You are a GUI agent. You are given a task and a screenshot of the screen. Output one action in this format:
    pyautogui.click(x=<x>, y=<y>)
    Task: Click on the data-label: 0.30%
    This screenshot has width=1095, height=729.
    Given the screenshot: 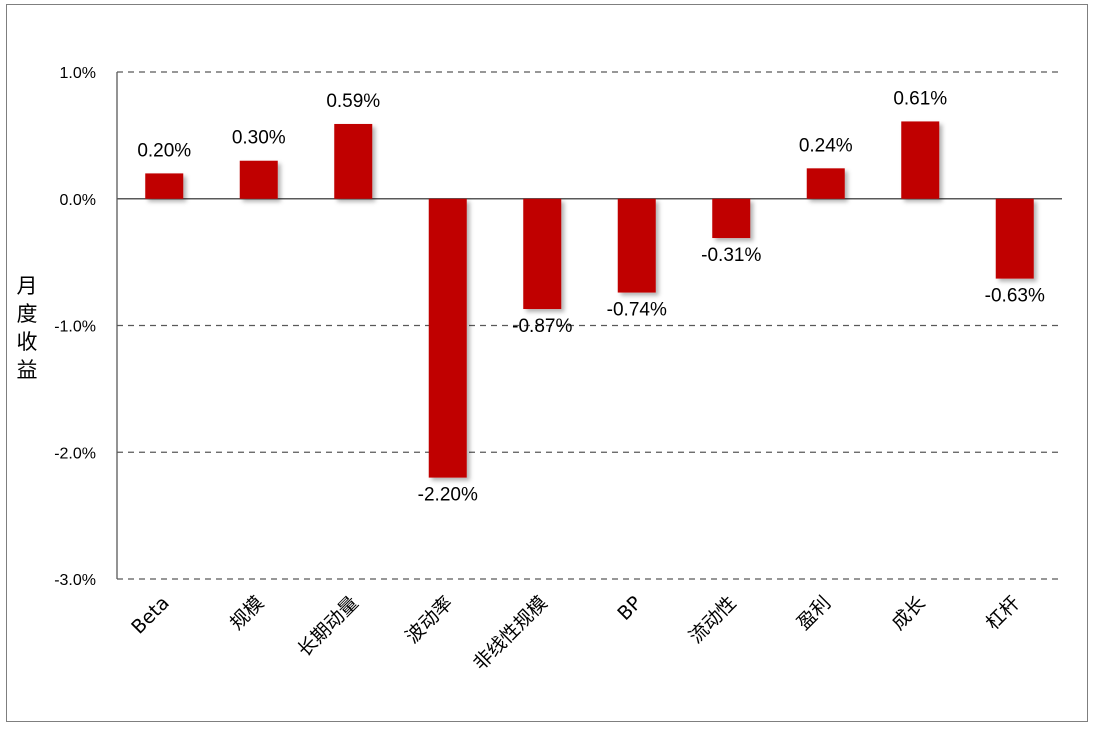 What is the action you would take?
    pyautogui.click(x=259, y=138)
    